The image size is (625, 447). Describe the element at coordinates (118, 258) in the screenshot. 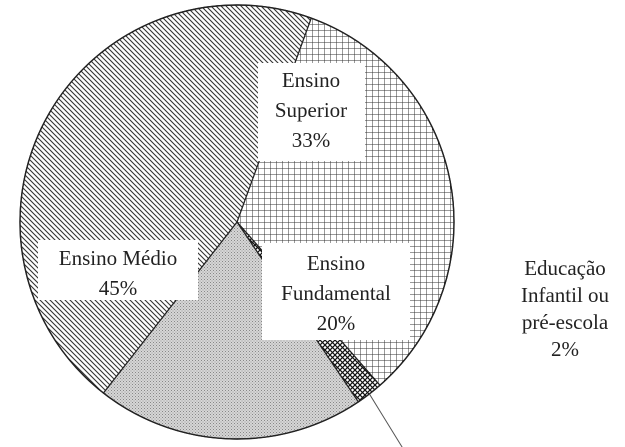

I see `slice-label-line: Ensino Médio` at that location.